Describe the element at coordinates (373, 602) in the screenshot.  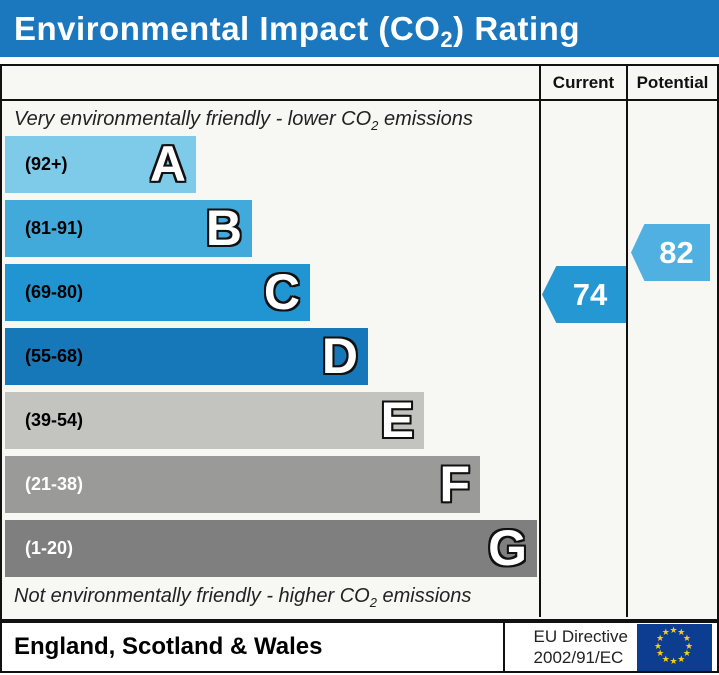
I see `bottom-caption-subscript: 2` at that location.